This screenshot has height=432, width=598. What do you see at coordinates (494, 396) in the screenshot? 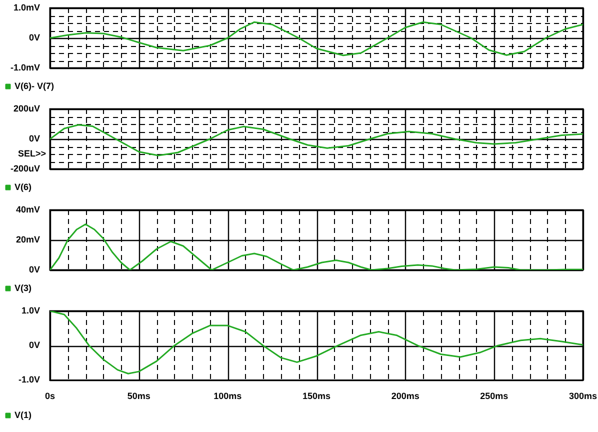
I see `x-tick-label: 250ms` at bounding box center [494, 396].